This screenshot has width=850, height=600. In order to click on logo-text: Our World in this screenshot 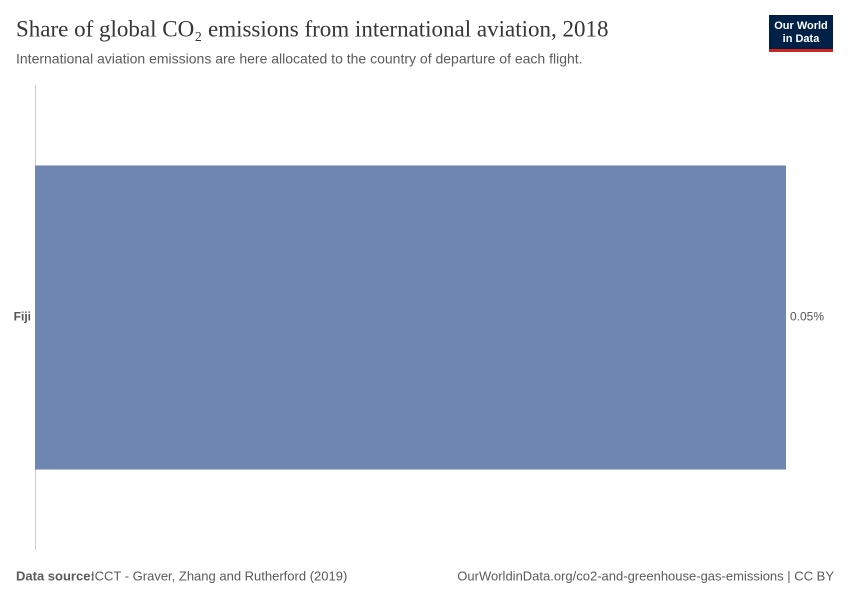, I will do `click(801, 26)`.